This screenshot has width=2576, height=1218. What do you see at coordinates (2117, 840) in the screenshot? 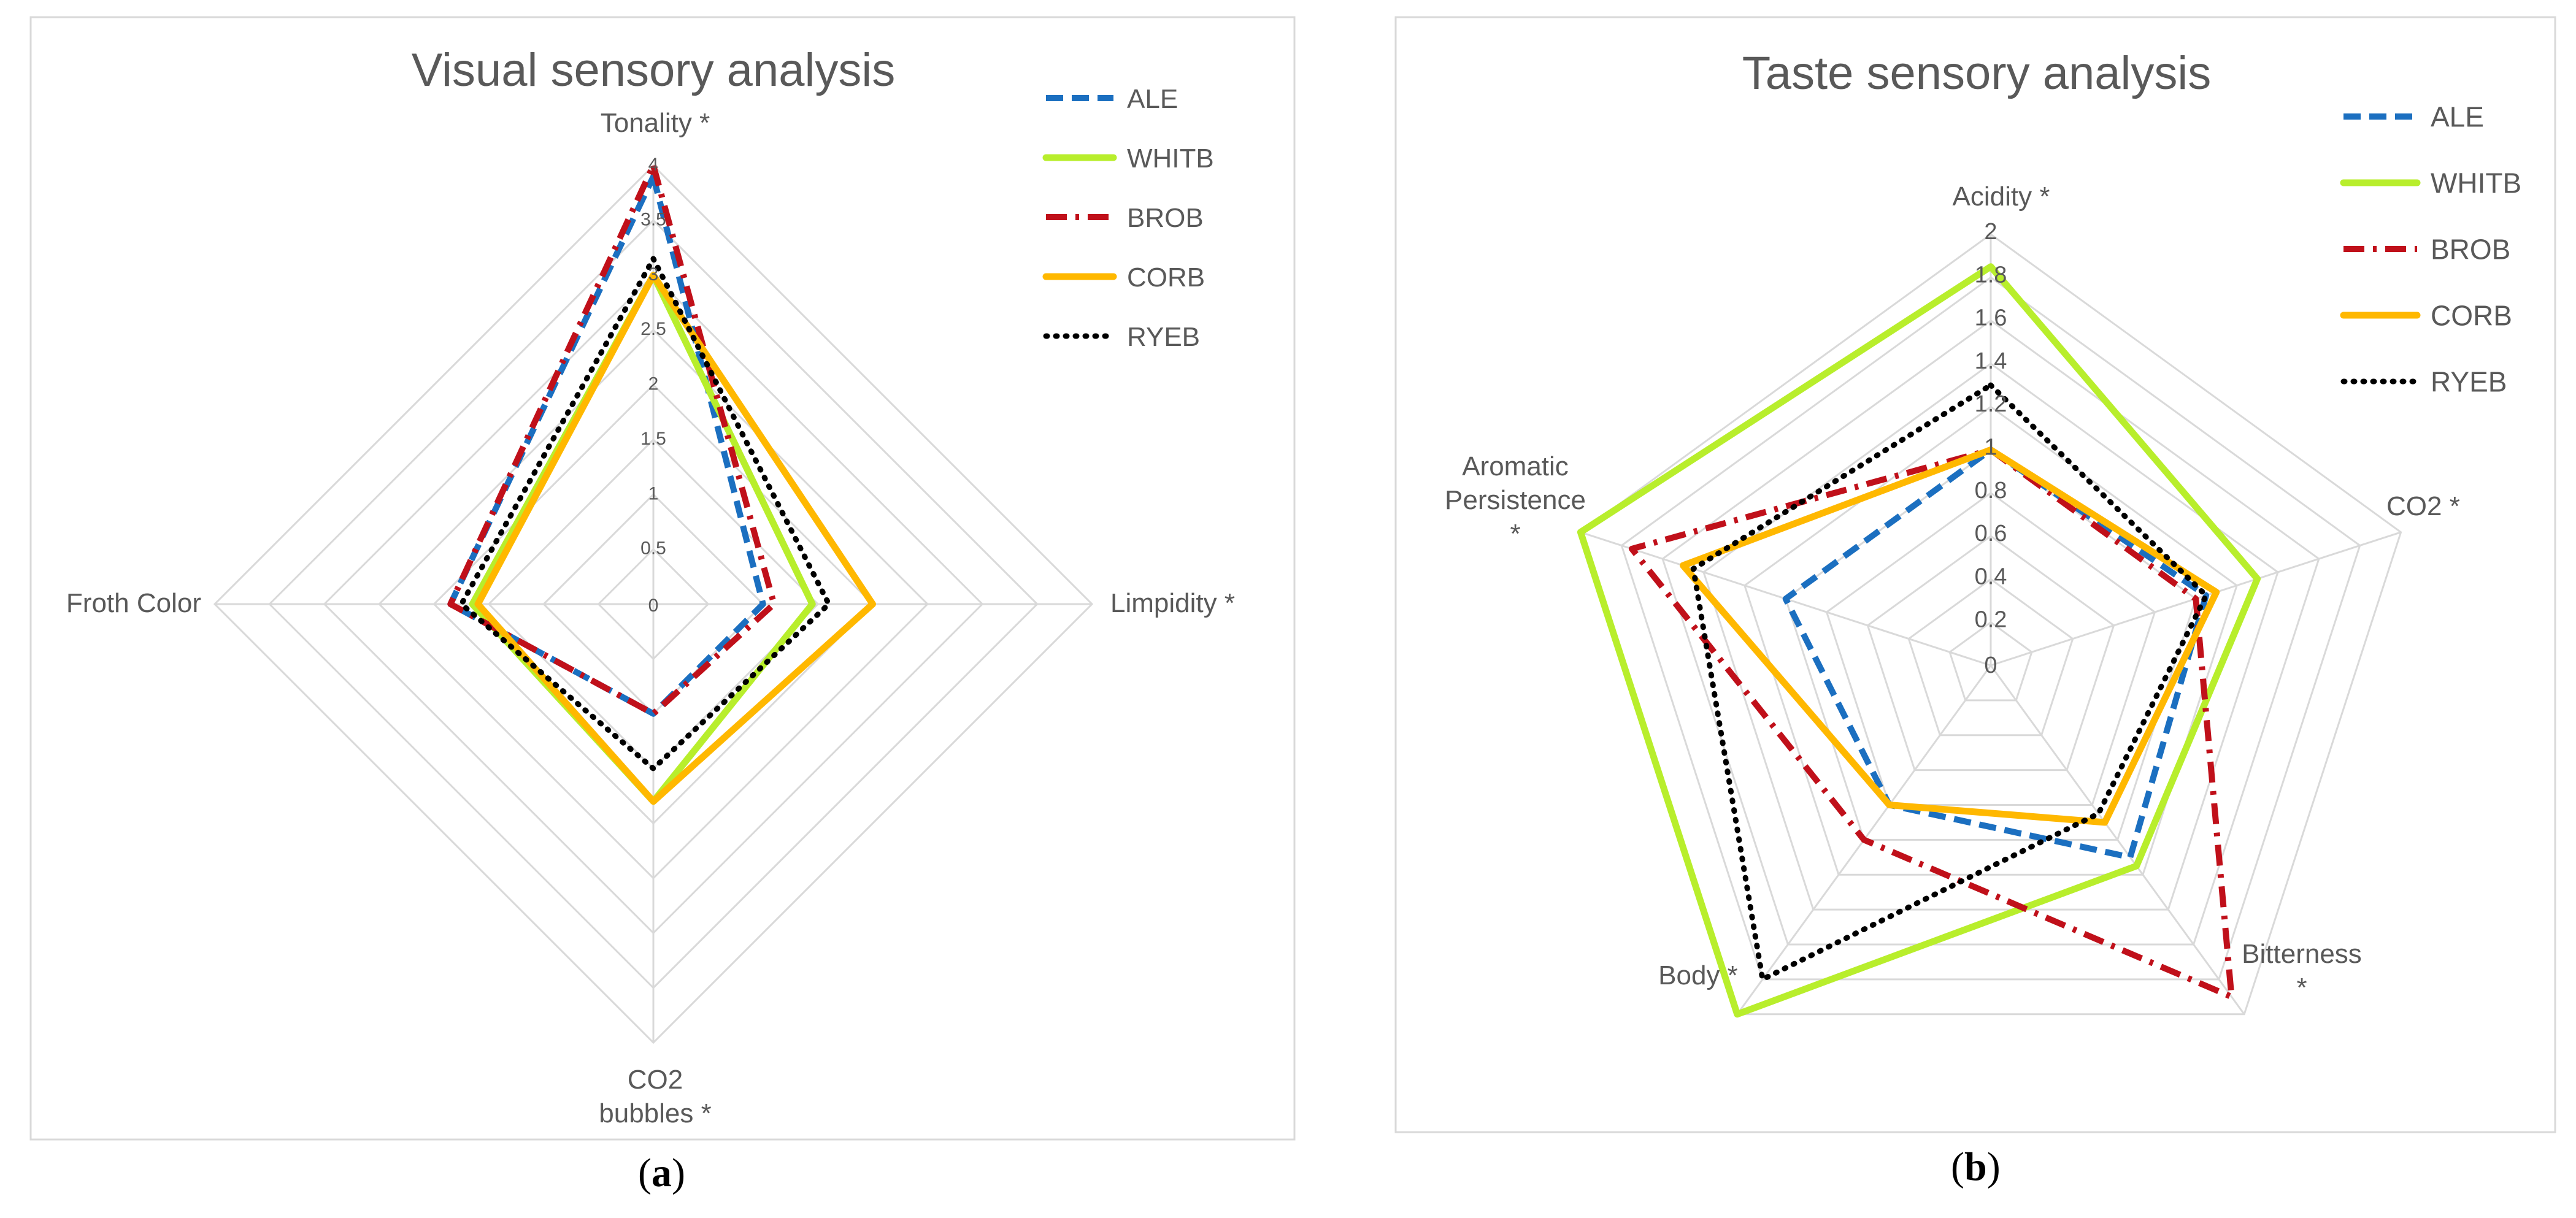
I see `axis-spoke` at bounding box center [2117, 840].